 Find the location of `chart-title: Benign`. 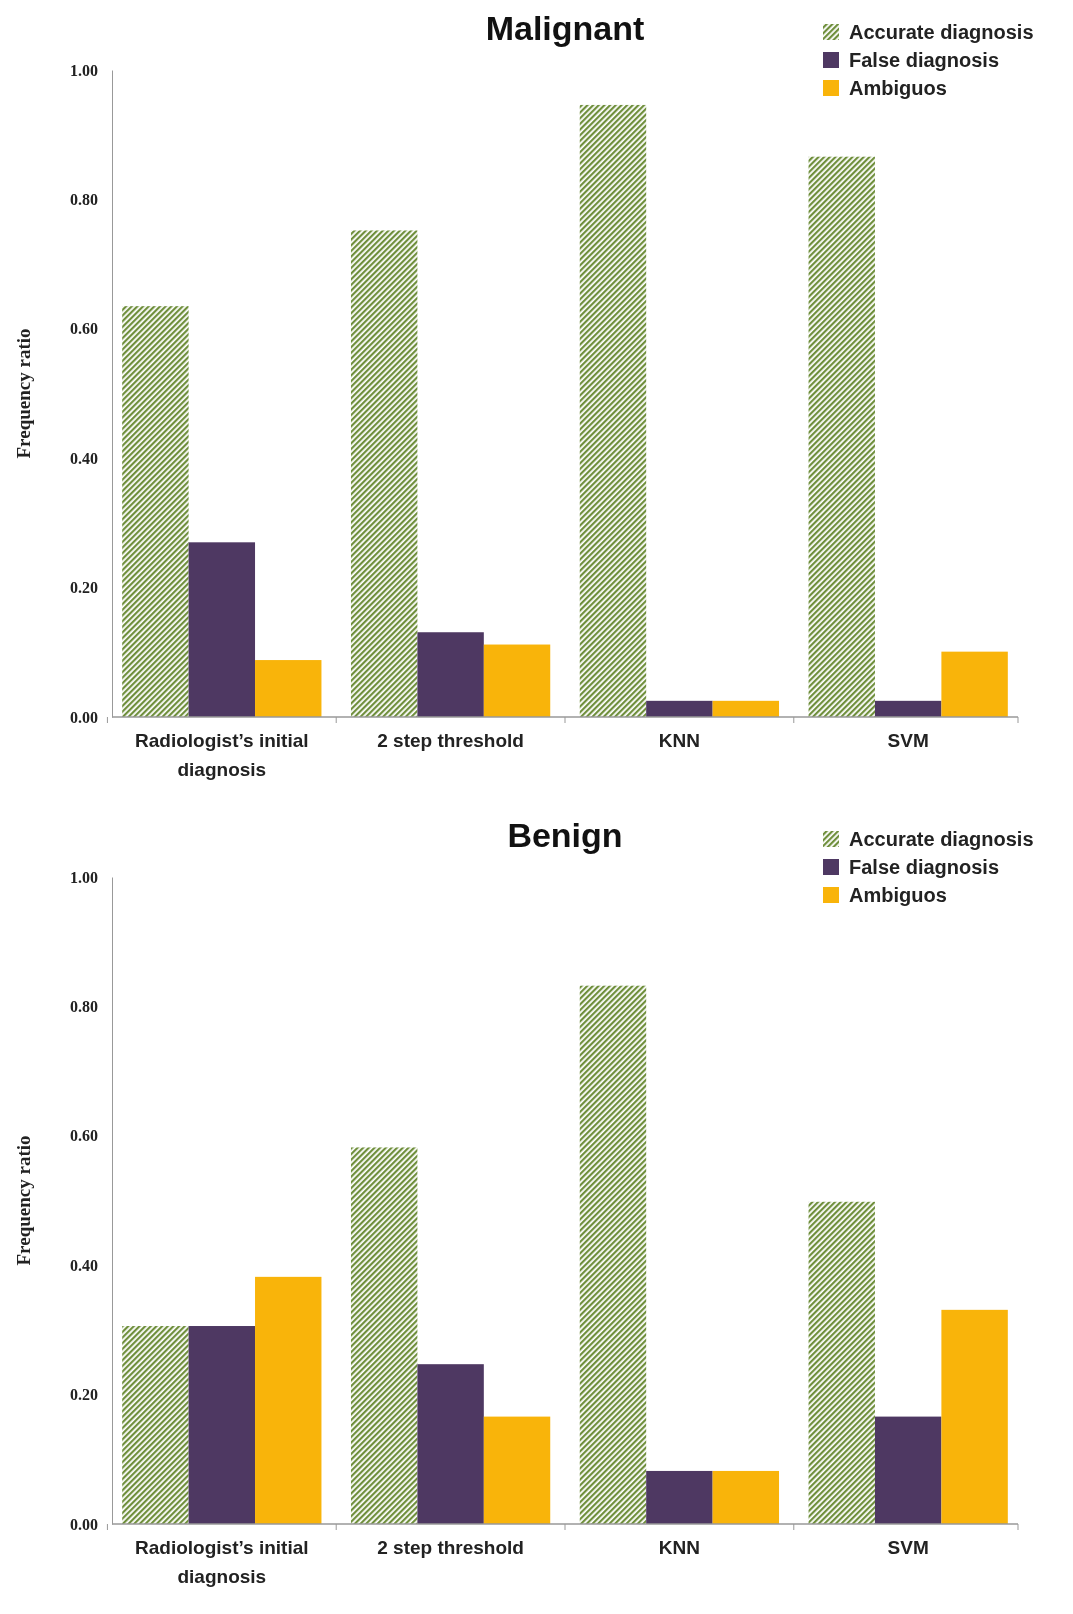

chart-title: Benign is located at coordinates (565, 835).